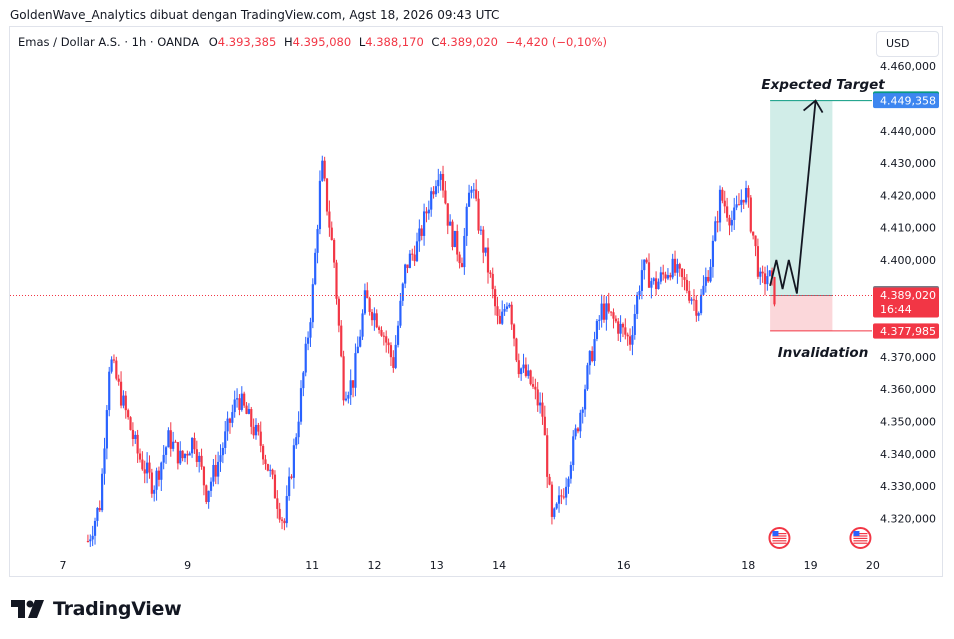  Describe the element at coordinates (908, 228) in the screenshot. I see `y-tick-label: 4.410,000` at that location.